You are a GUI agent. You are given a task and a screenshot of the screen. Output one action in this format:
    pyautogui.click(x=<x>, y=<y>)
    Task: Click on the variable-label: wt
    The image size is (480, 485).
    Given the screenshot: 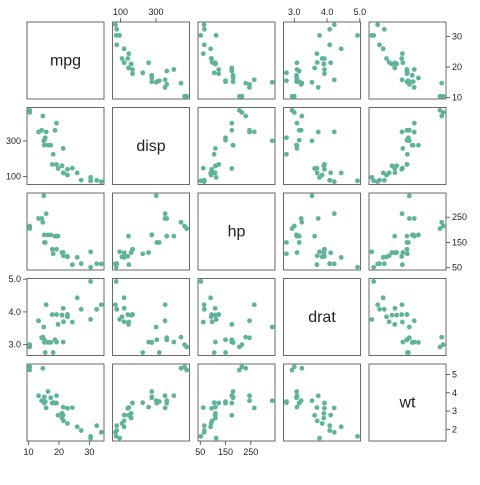 What is the action you would take?
    pyautogui.click(x=408, y=403)
    